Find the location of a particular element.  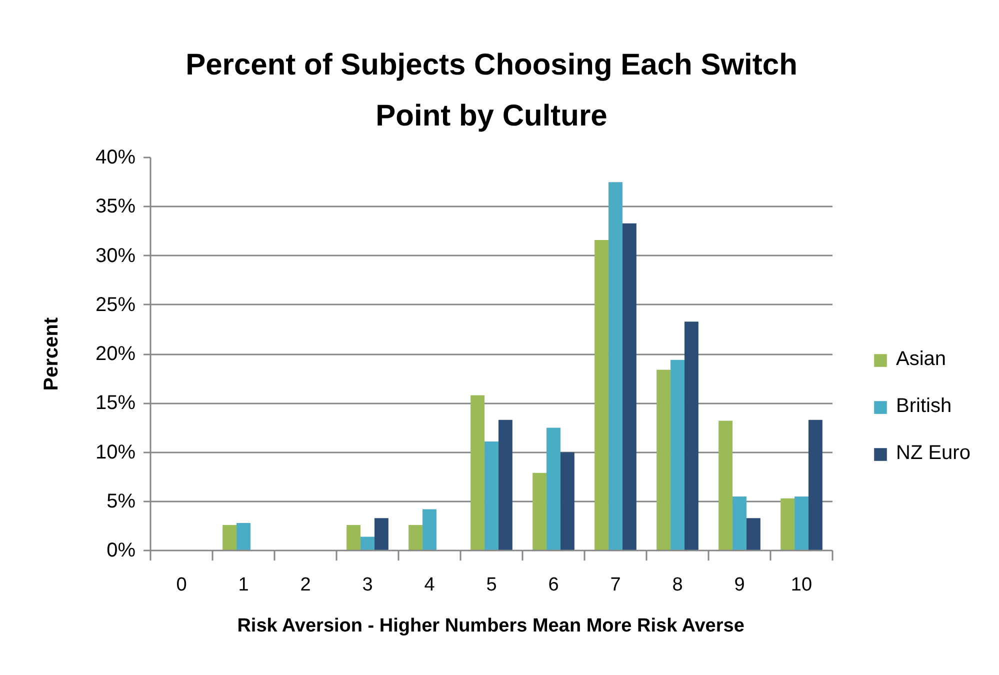

x-tick-label: 6 is located at coordinates (553, 585).